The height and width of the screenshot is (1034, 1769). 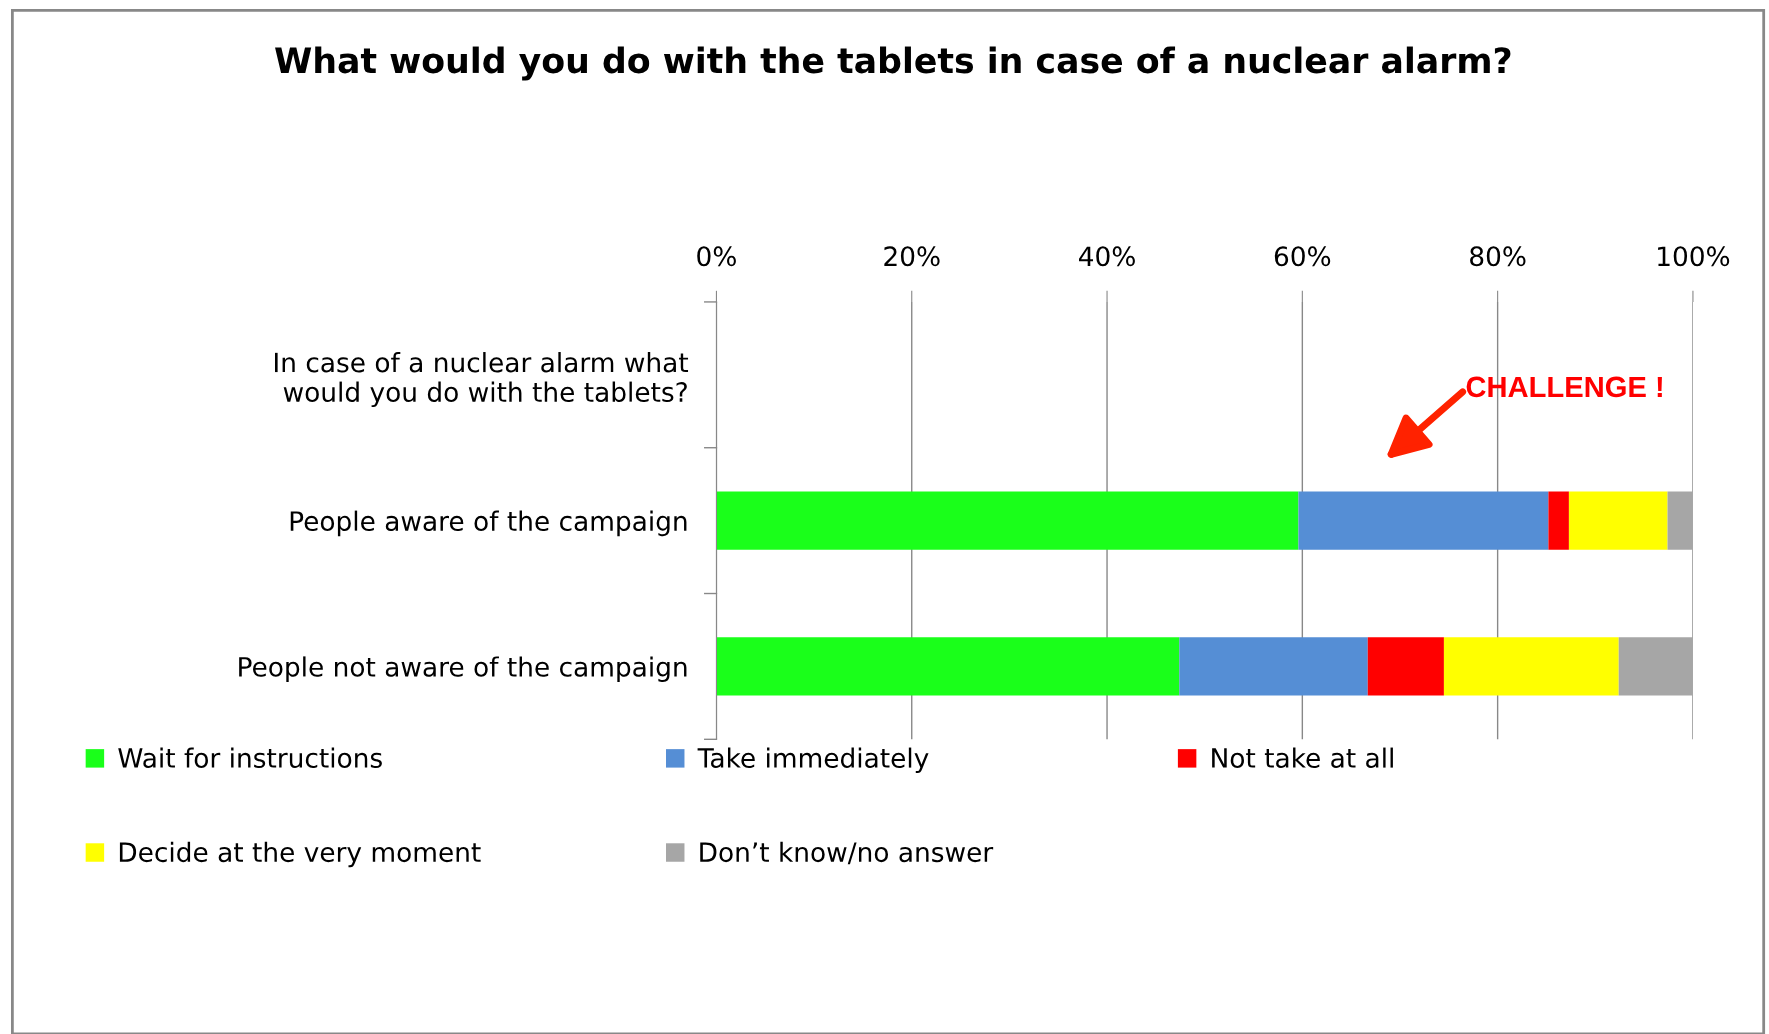 I want to click on legend-label: Wait for instructions, so click(x=250, y=757).